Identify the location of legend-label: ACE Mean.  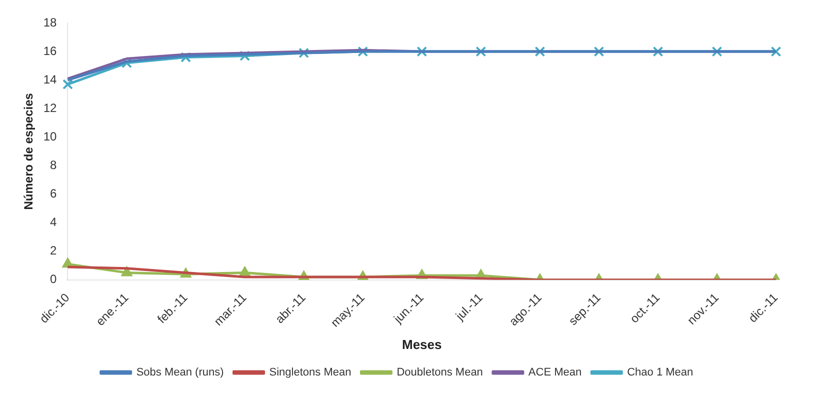
(555, 372).